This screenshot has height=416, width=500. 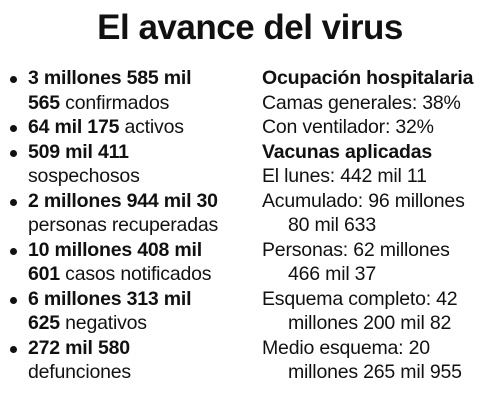 I want to click on stat-confirmados: 3 millones 585 mil 565 confirmados, so click(x=134, y=90).